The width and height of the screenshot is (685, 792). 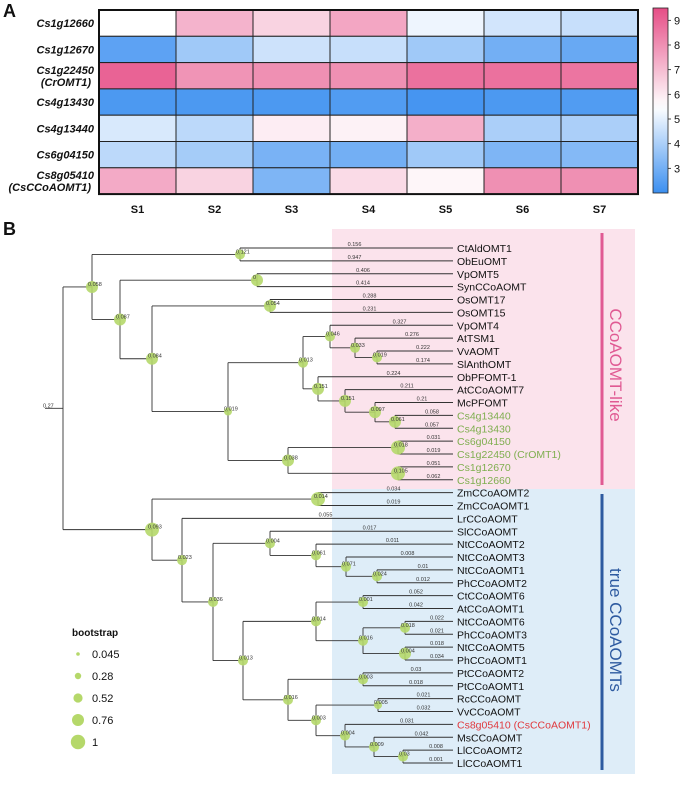 I want to click on legend-swatch, so click(x=78, y=742).